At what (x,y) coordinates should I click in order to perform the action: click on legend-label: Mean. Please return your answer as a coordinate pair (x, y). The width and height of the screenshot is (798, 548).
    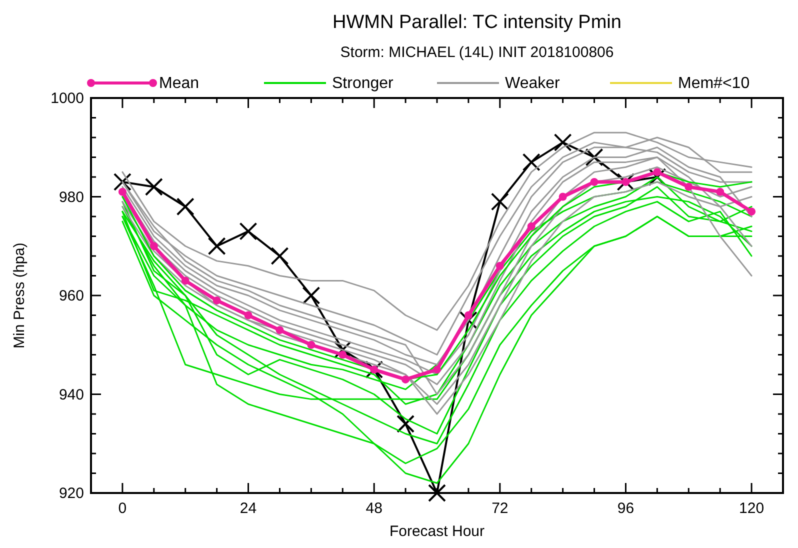
    Looking at the image, I should click on (179, 83).